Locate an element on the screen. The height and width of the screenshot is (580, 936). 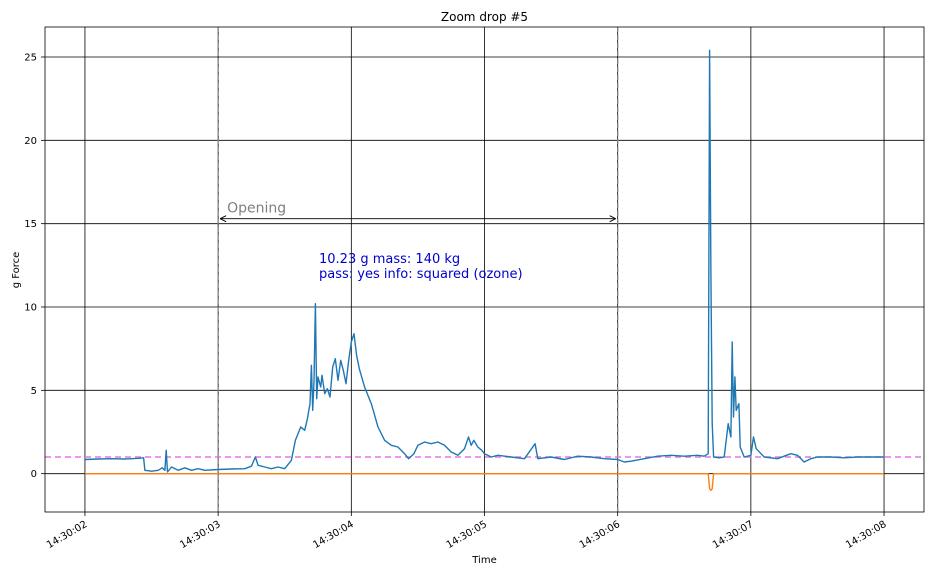
y-tick-label: 25 is located at coordinates (30, 58).